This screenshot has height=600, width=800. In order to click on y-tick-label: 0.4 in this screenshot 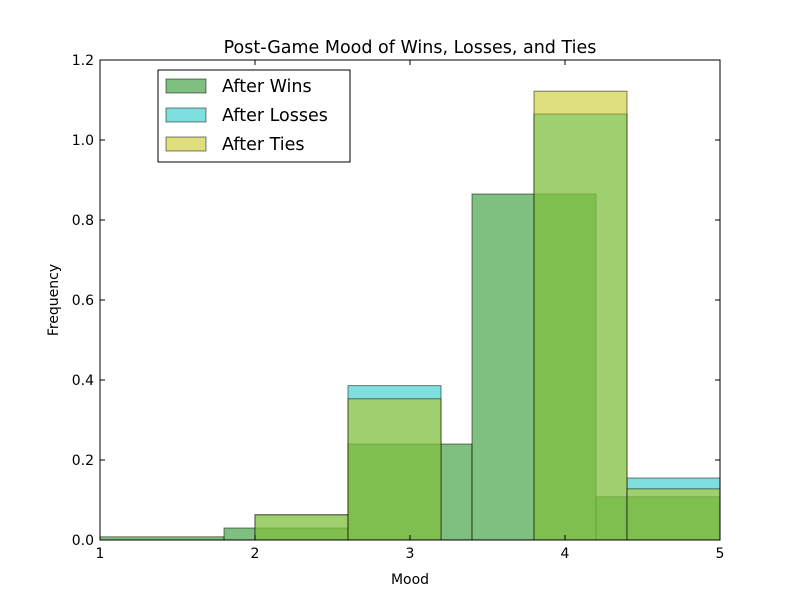, I will do `click(83, 381)`.